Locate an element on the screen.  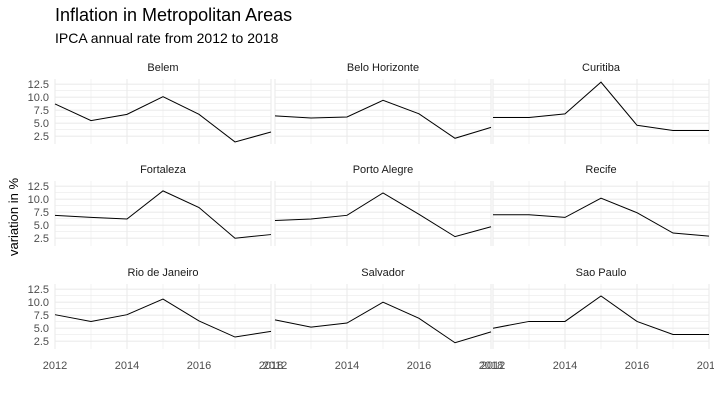
chart-title: Inflation in Metropolitan Areas is located at coordinates (174, 15).